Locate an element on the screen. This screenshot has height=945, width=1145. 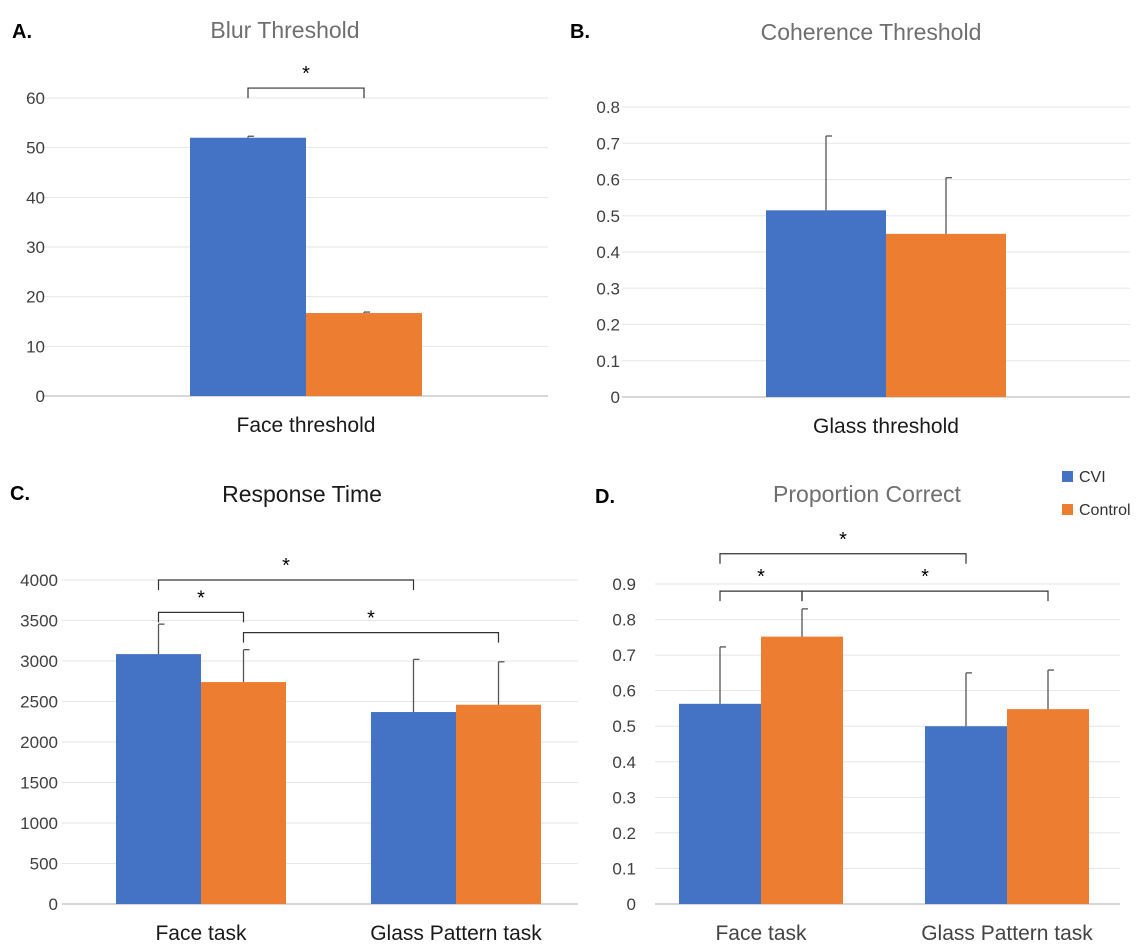
panel-label: B. is located at coordinates (580, 32).